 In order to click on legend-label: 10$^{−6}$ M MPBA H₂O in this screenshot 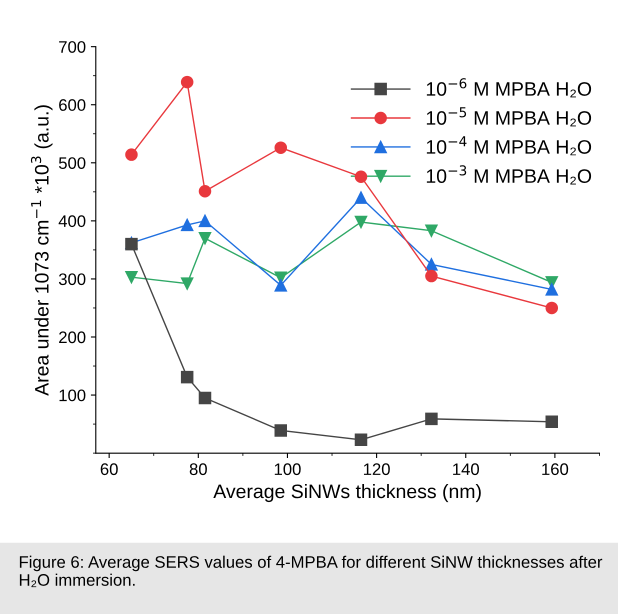, I will do `click(509, 88)`.